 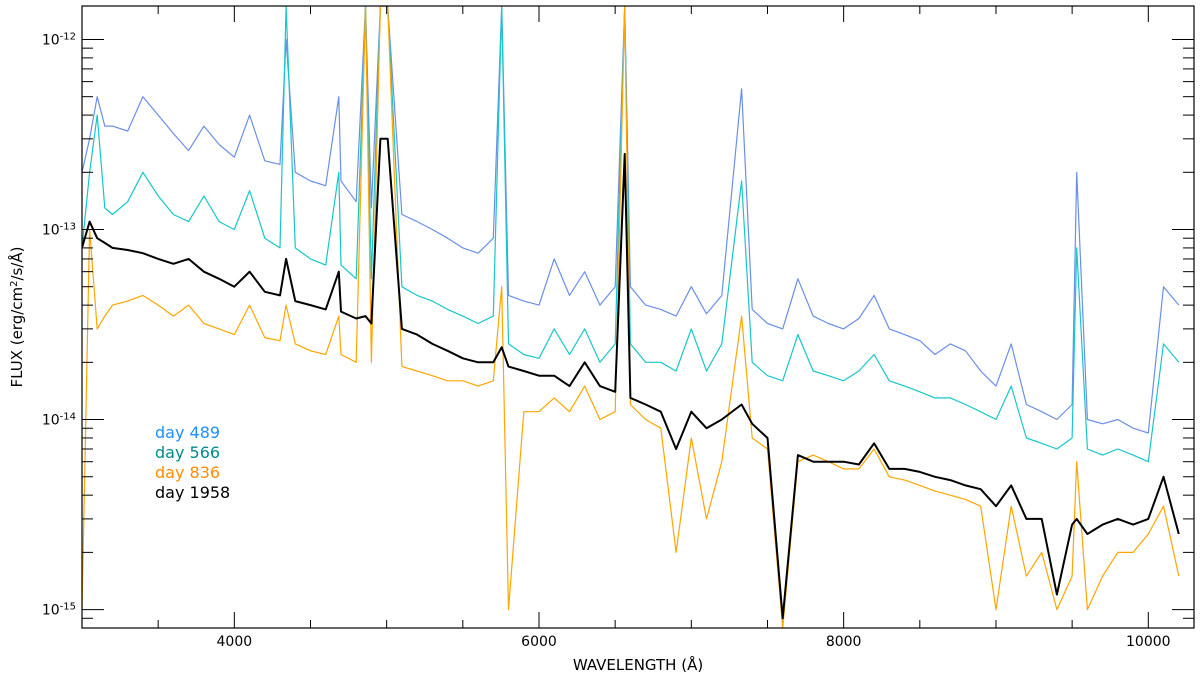 What do you see at coordinates (844, 642) in the screenshot?
I see `x-tick-label: 8000` at bounding box center [844, 642].